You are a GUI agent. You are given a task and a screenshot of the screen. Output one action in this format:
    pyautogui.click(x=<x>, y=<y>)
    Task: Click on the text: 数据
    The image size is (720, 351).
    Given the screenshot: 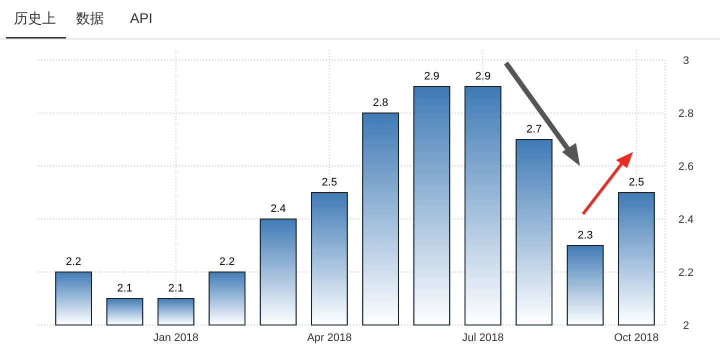 What is the action you would take?
    pyautogui.click(x=90, y=18)
    